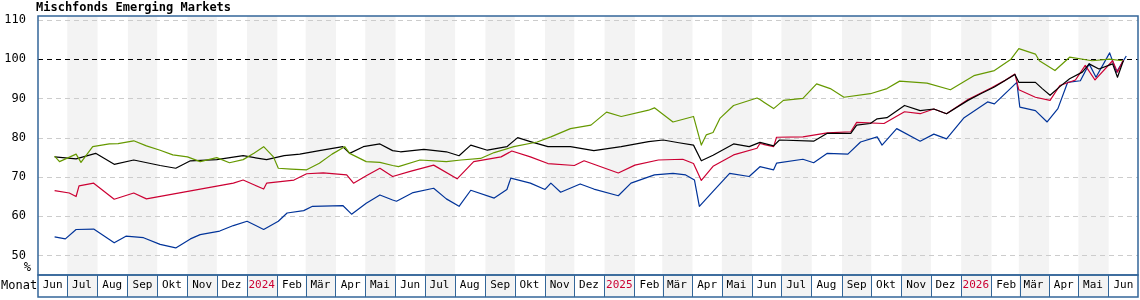 The height and width of the screenshot is (300, 1140). What do you see at coordinates (18, 215) in the screenshot?
I see `y-tick-label: 60` at bounding box center [18, 215].